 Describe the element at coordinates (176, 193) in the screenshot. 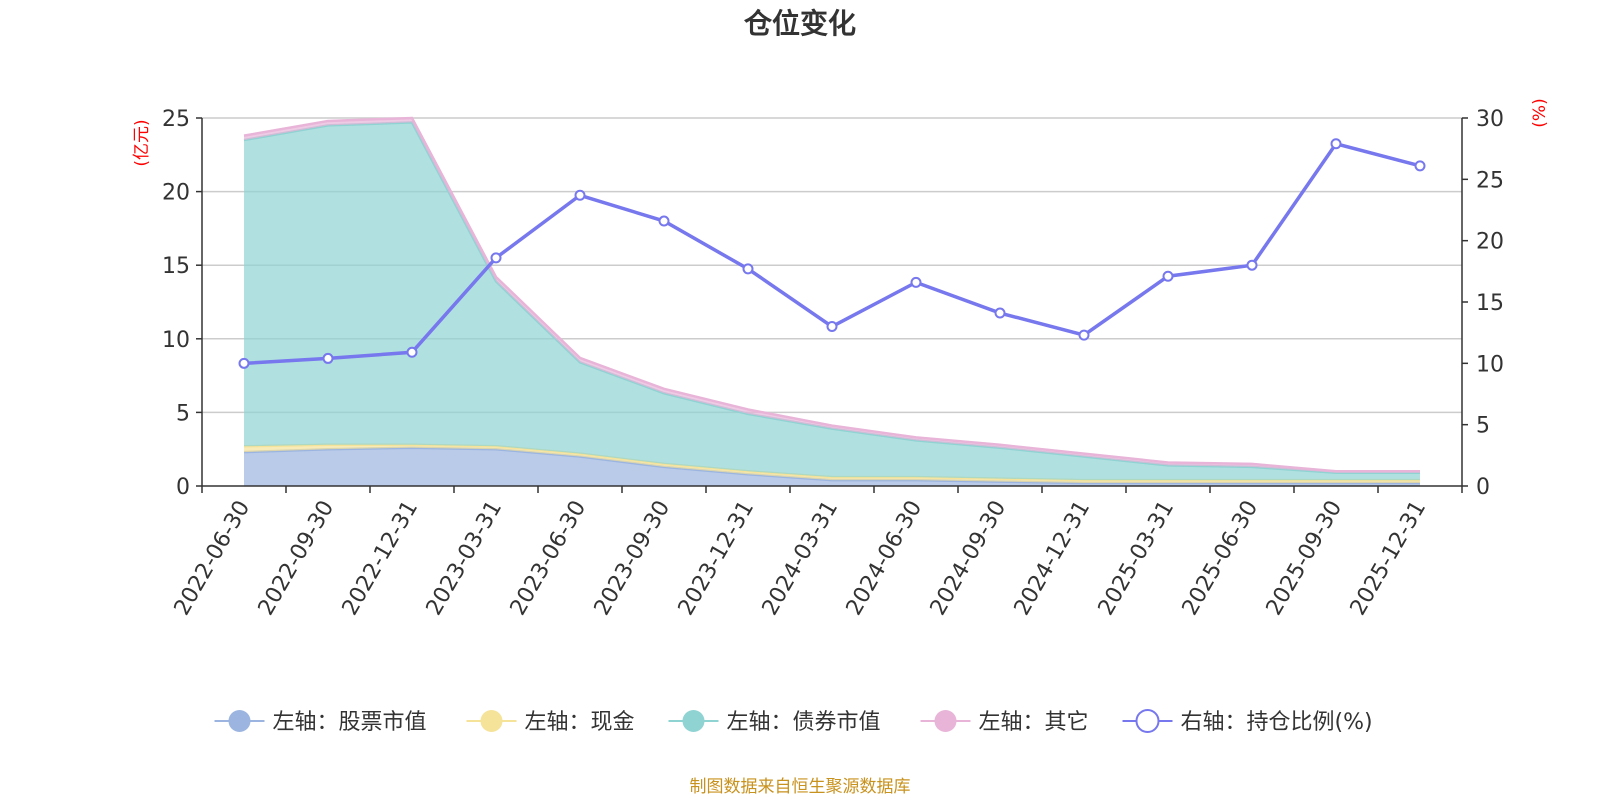

I see `left-tick-label: 20` at that location.